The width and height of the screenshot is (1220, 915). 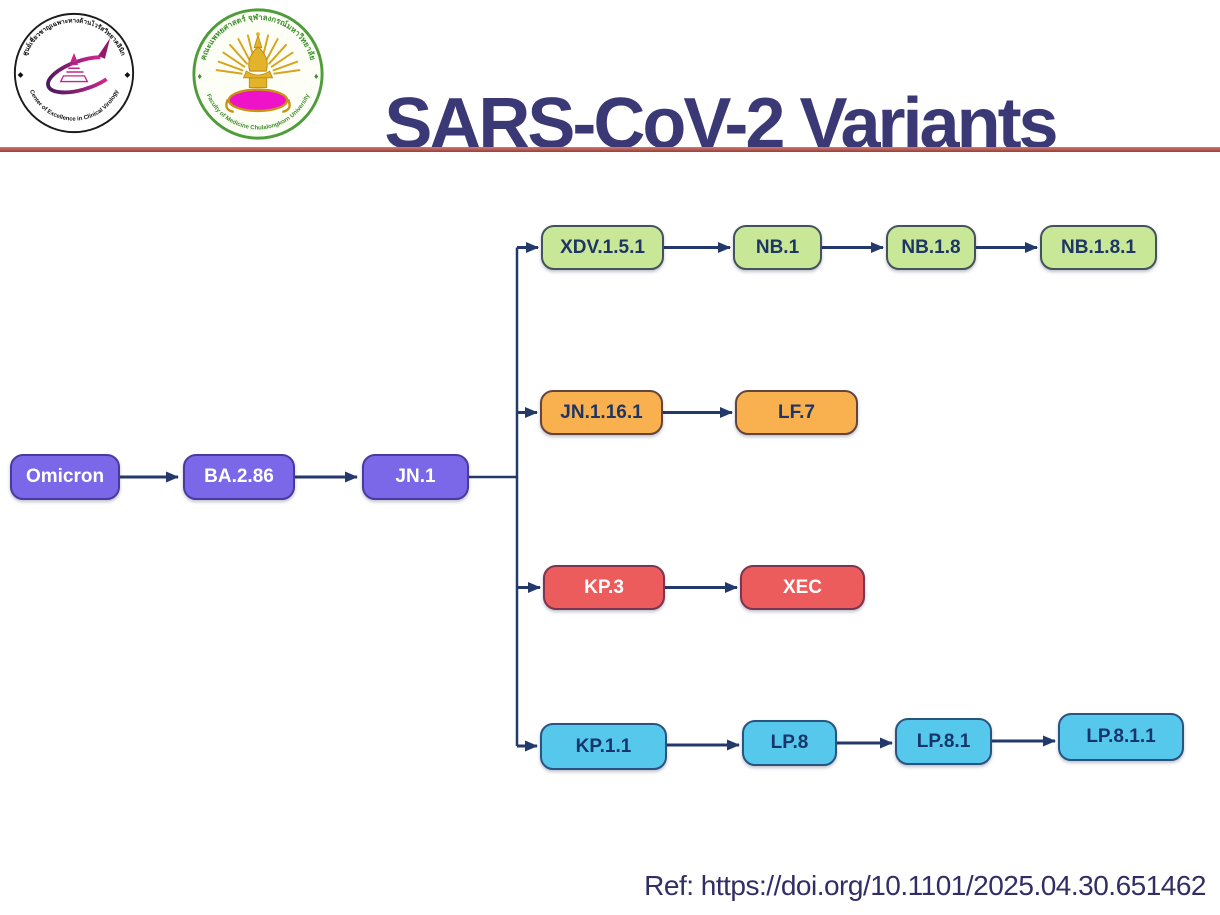 I want to click on node-lp-8-1-1: LP.8.1.1, so click(x=1121, y=737).